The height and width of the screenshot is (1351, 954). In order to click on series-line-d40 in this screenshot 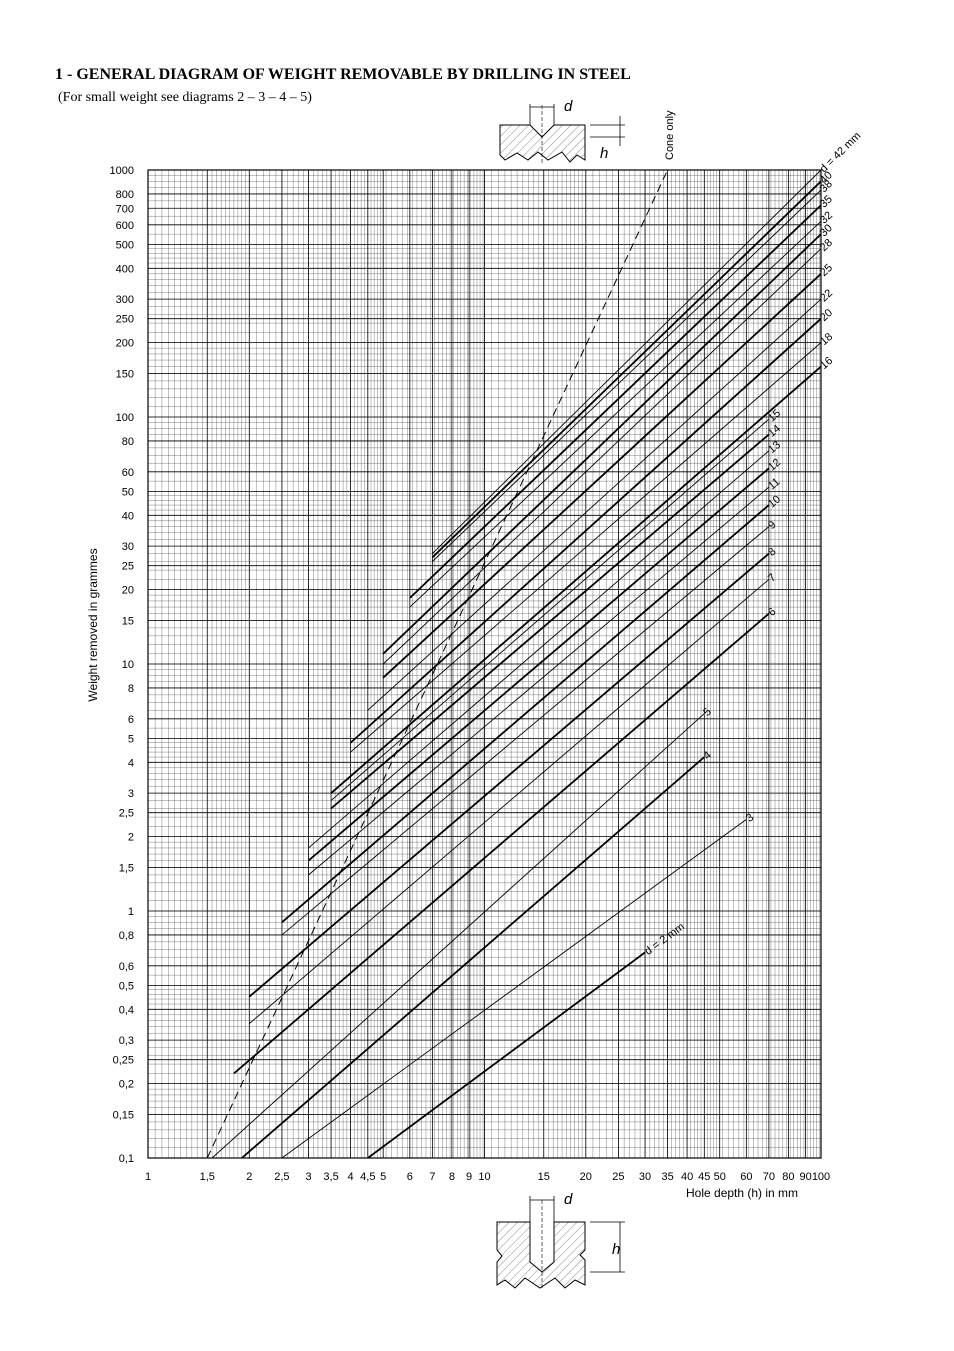, I will do `click(626, 369)`.